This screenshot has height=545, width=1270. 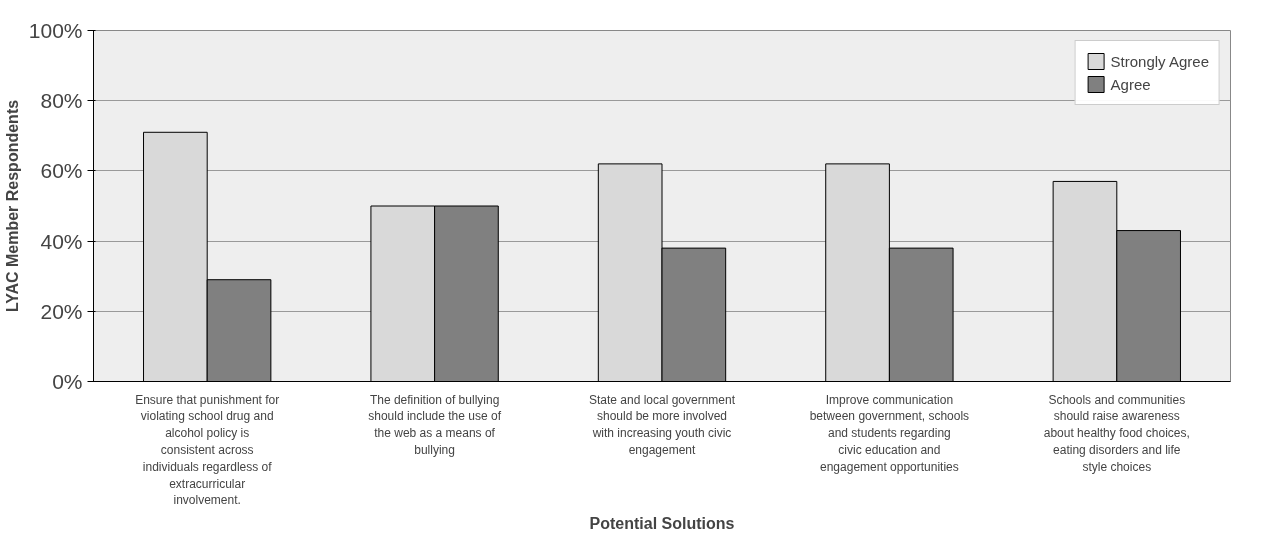 What do you see at coordinates (1116, 433) in the screenshot?
I see `x-tick-label: Schools and communities should raise awareness about healthy food choices, eating disorders and life style choices` at bounding box center [1116, 433].